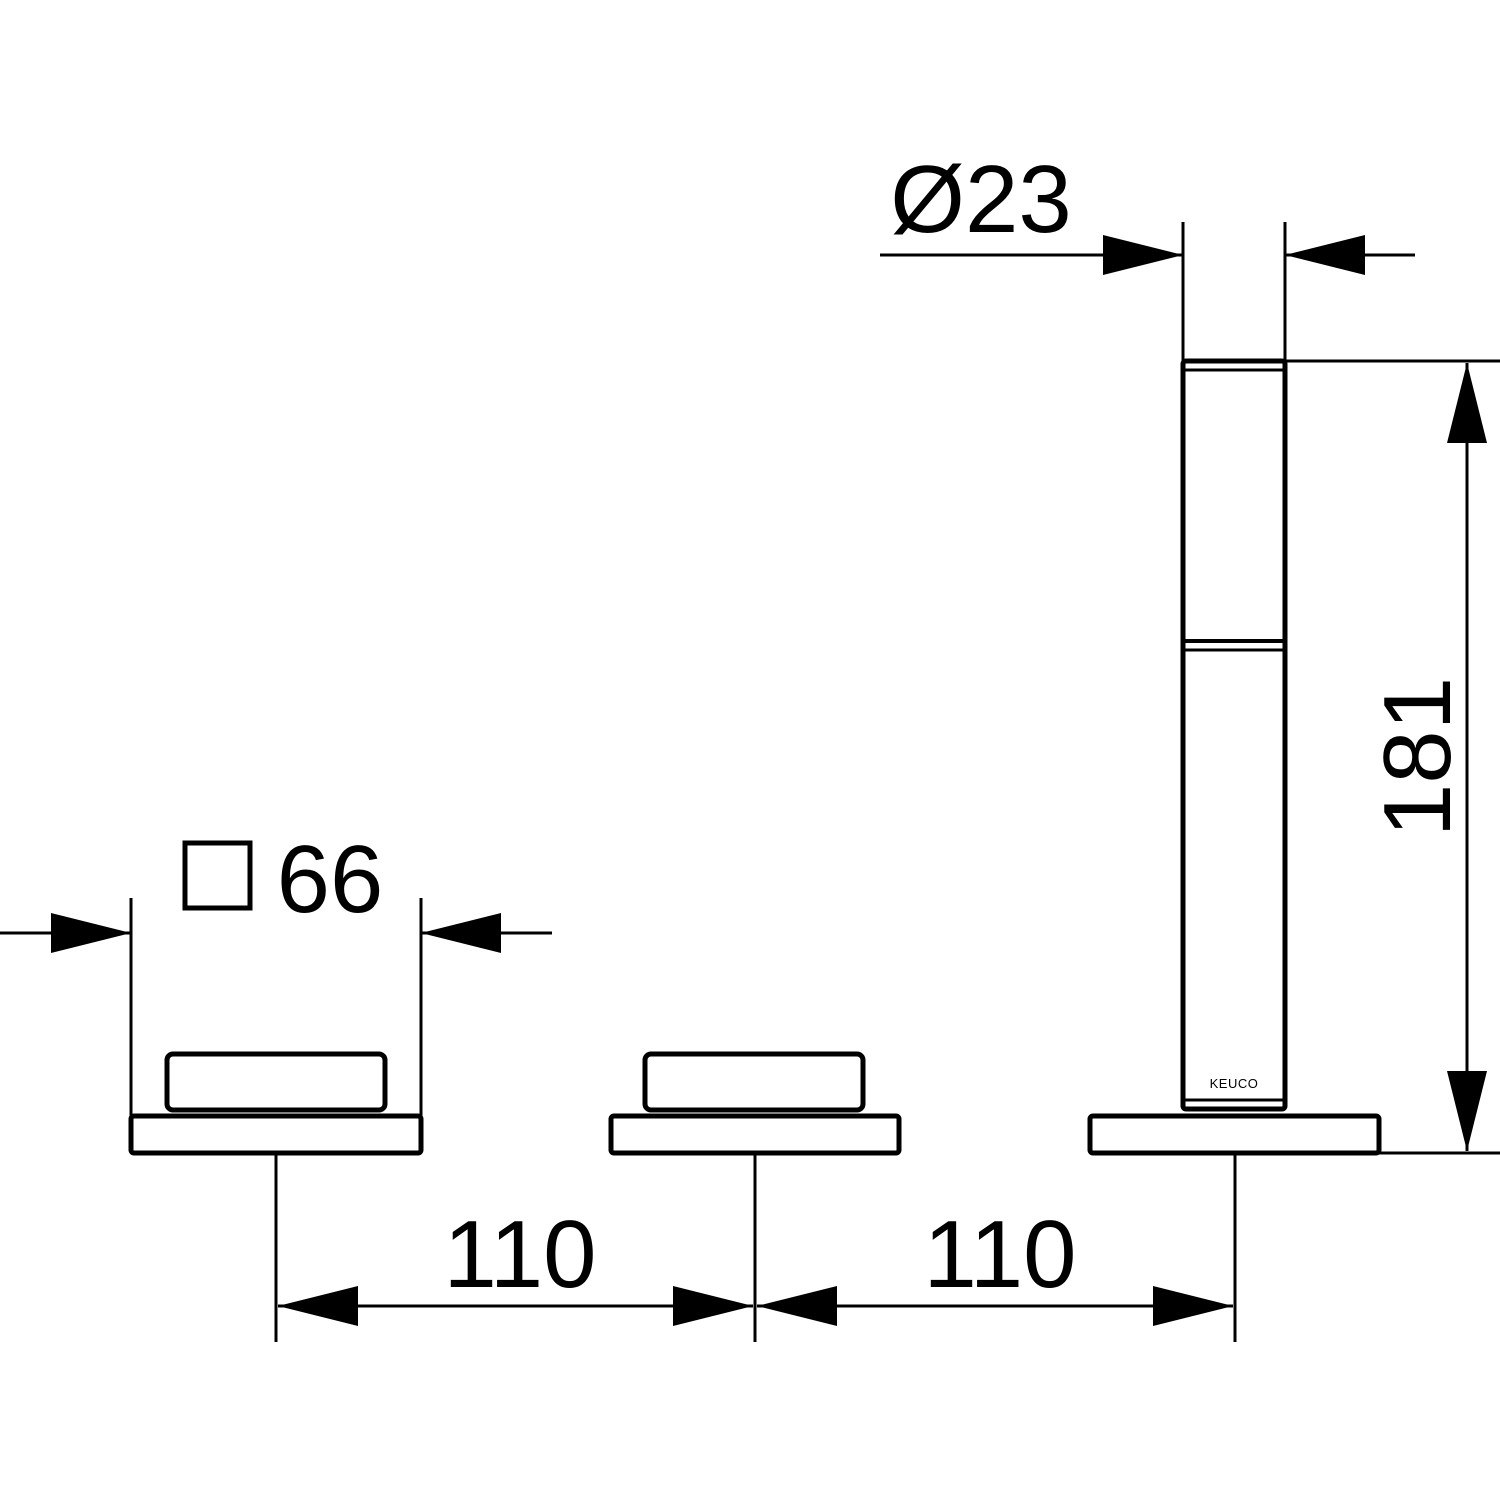  I want to click on dim-spout-diameter-label: Ø23, so click(980, 199).